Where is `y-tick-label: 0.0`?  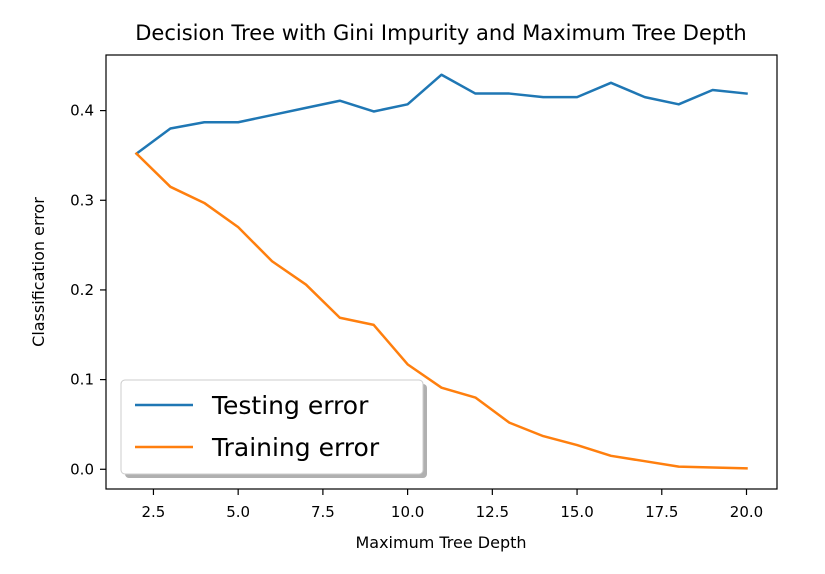 y-tick-label: 0.0 is located at coordinates (82, 469).